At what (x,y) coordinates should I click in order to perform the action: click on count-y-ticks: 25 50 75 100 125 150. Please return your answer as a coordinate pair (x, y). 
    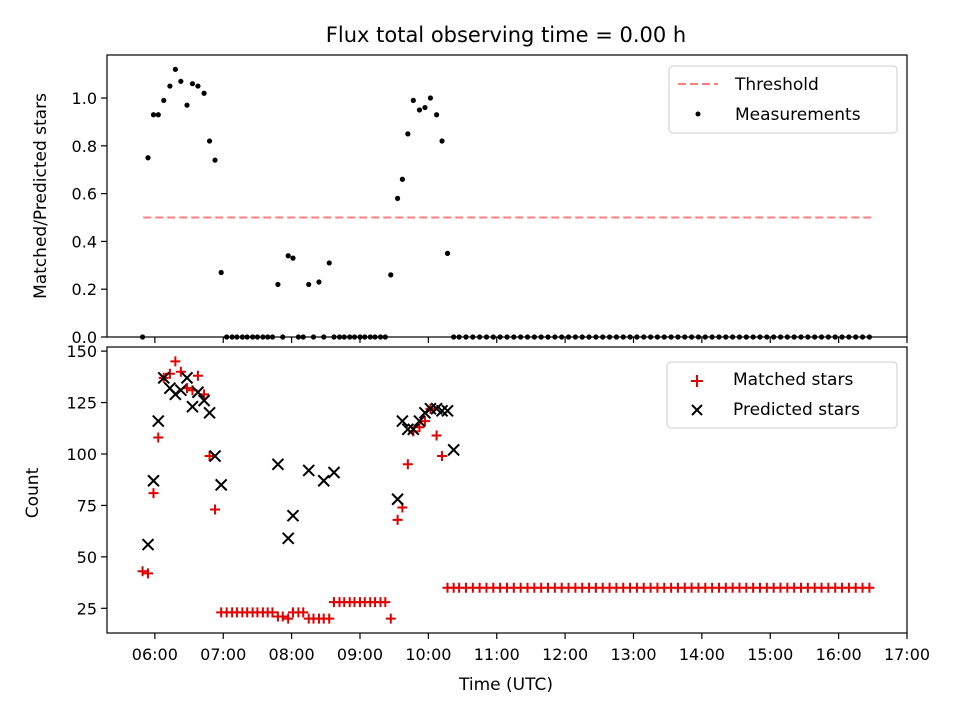
    Looking at the image, I should click on (86, 480).